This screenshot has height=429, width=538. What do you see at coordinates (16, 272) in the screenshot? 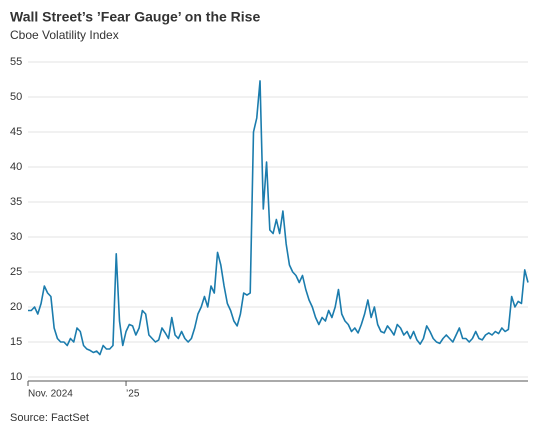
I see `y-tick-label: 25` at bounding box center [16, 272].